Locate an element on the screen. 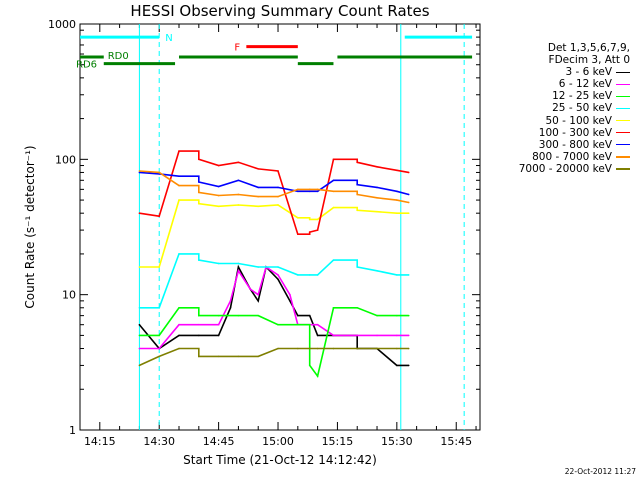 The height and width of the screenshot is (480, 640). legend-item: 800 - 7000 keV is located at coordinates (550, 157).